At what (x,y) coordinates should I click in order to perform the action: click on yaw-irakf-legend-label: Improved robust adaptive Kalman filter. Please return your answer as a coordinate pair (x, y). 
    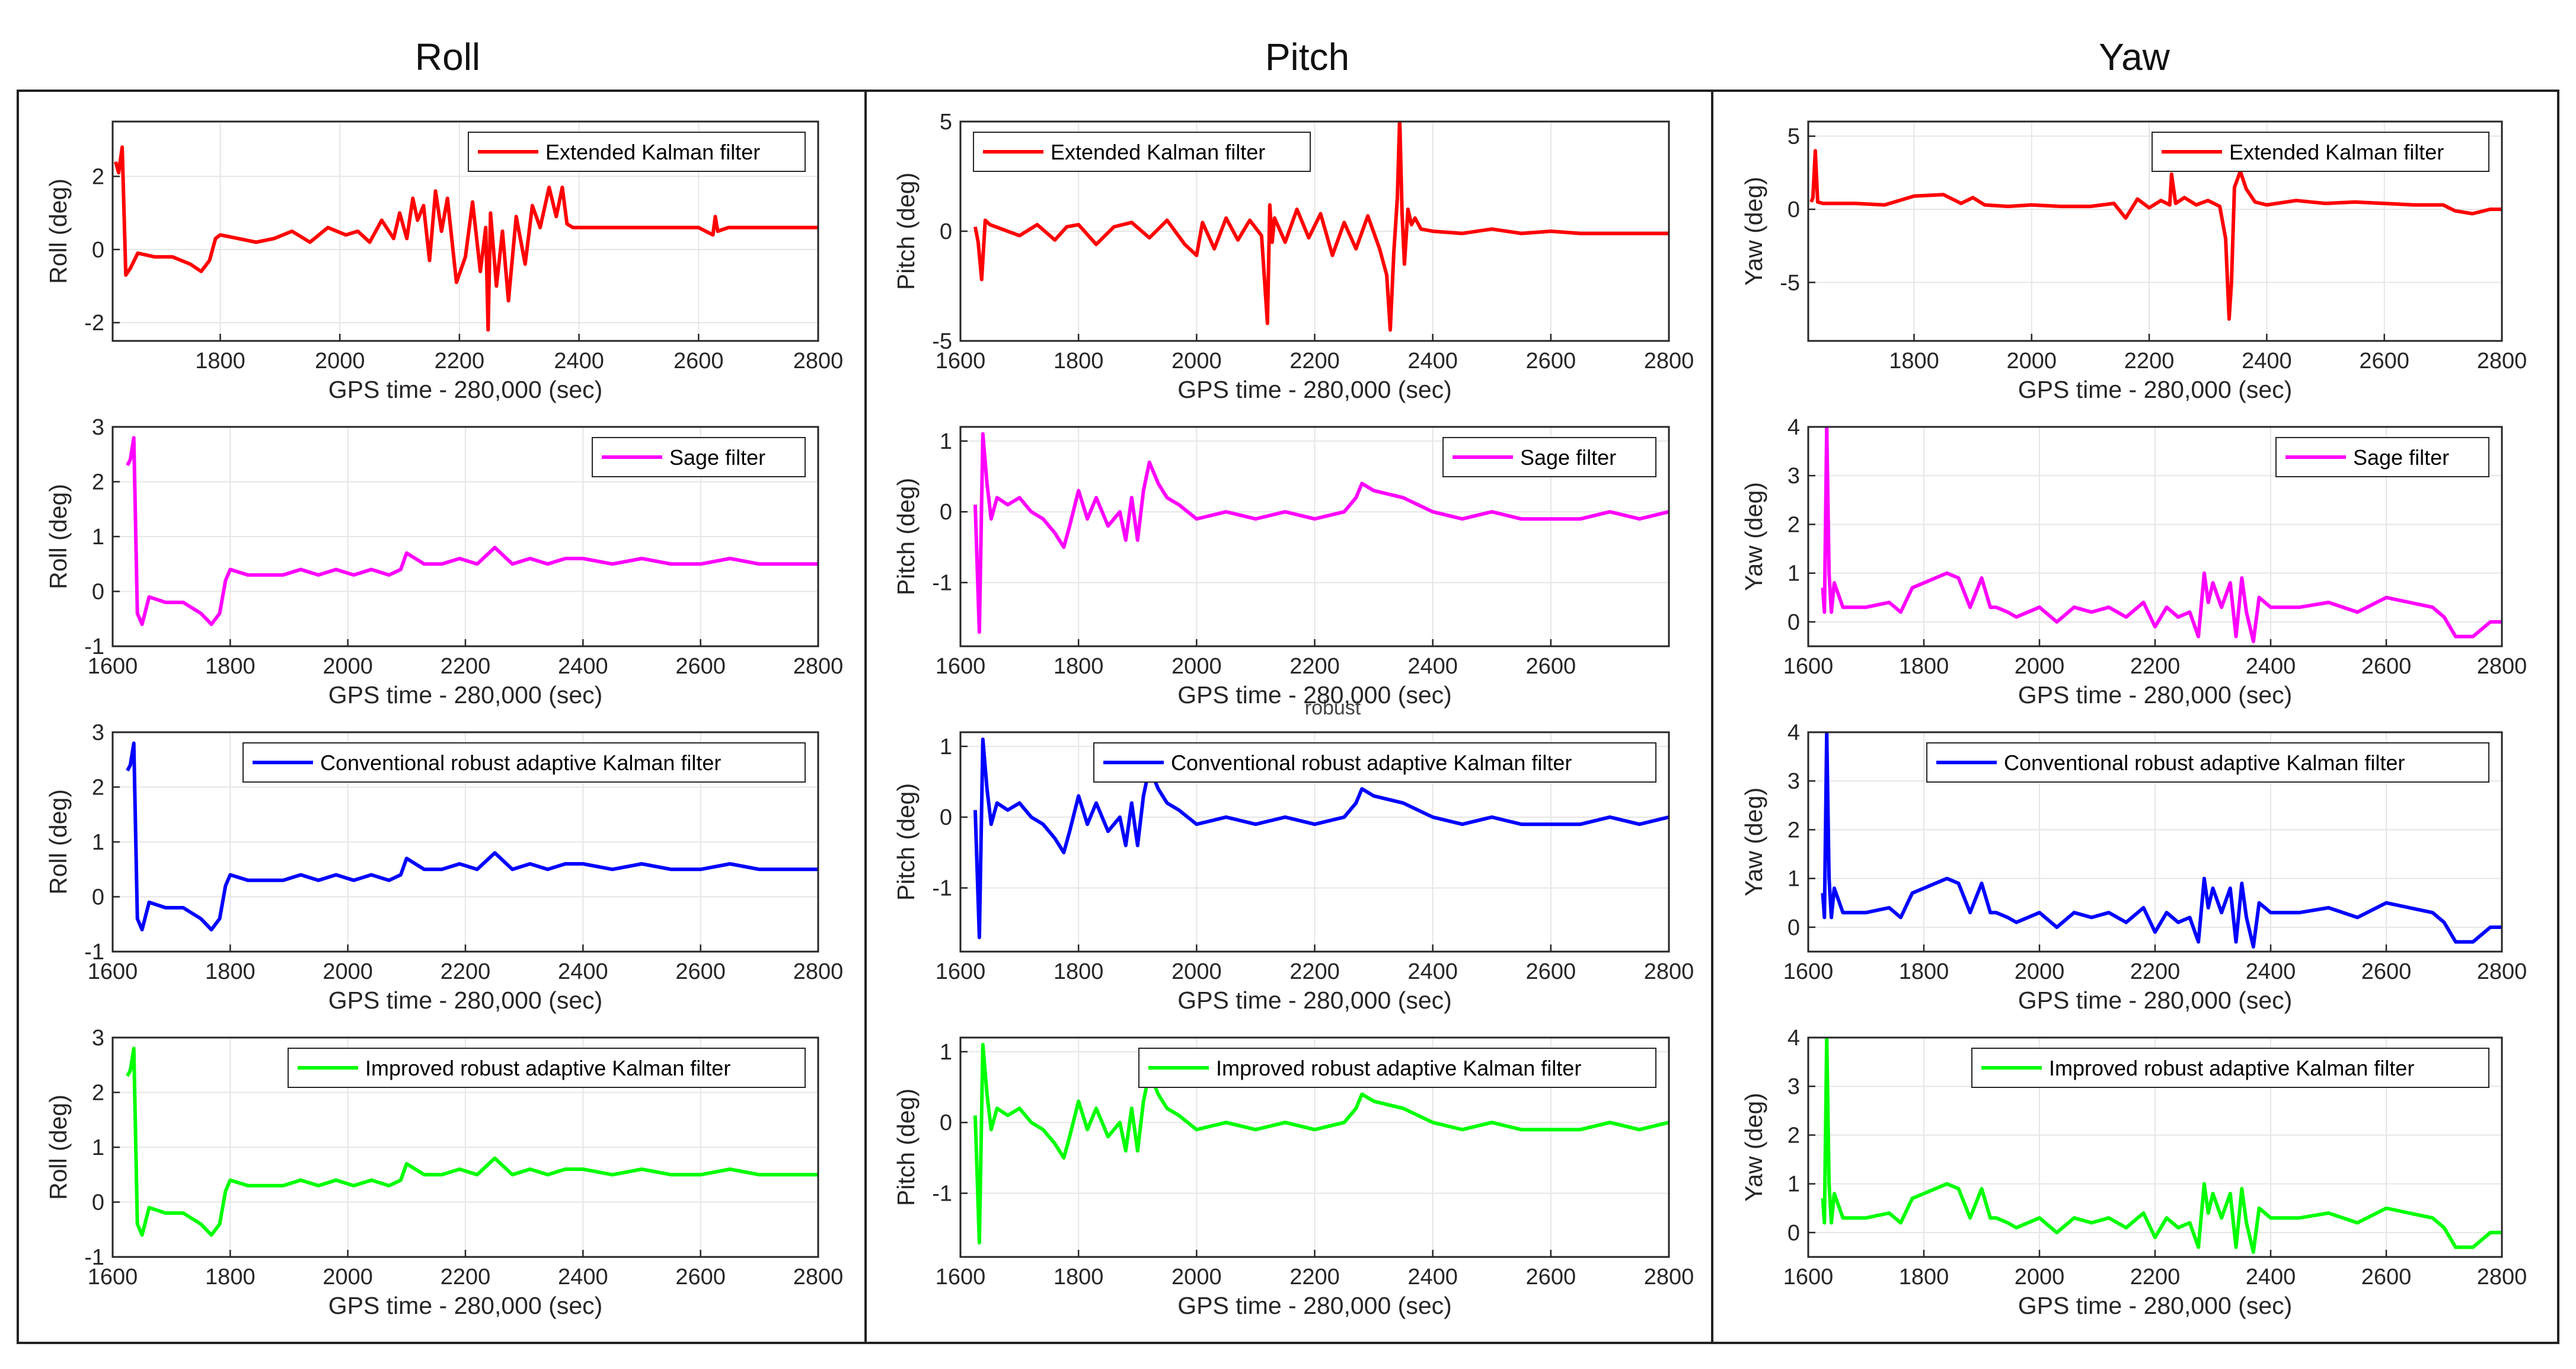
    Looking at the image, I should click on (2231, 1068).